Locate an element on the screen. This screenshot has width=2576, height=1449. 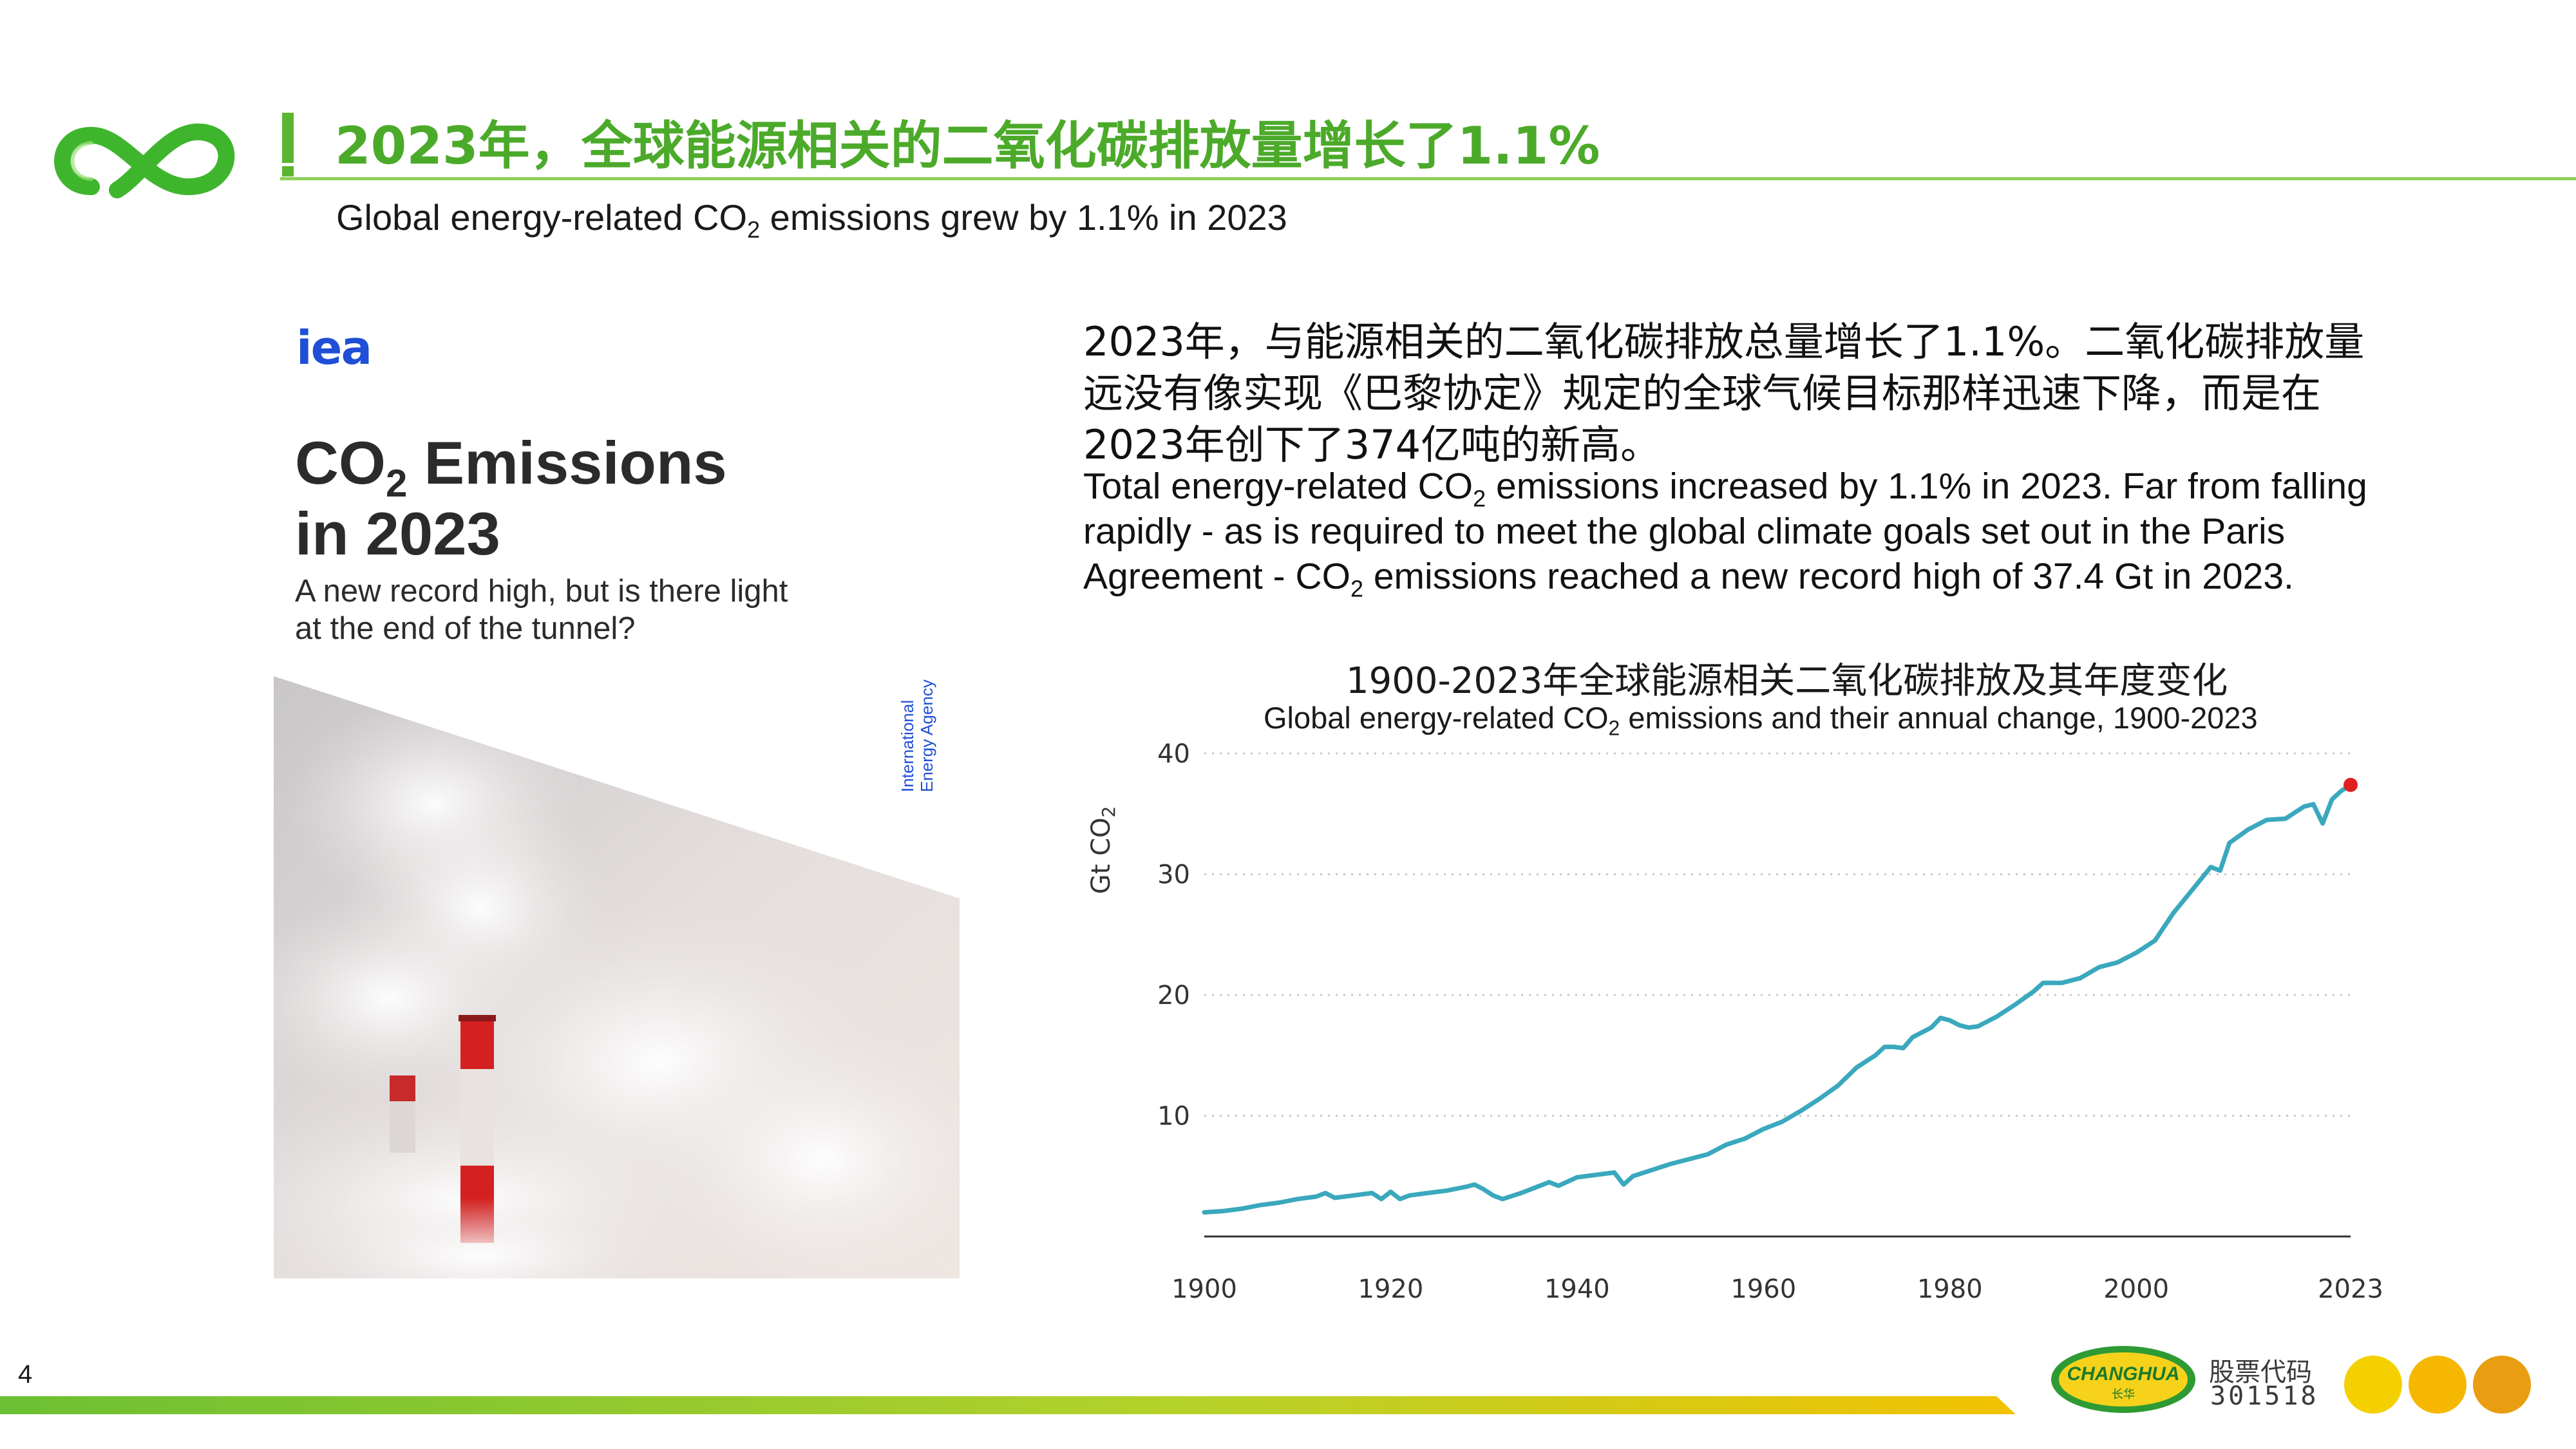
svg-text: 长华 is located at coordinates (2123, 1395).